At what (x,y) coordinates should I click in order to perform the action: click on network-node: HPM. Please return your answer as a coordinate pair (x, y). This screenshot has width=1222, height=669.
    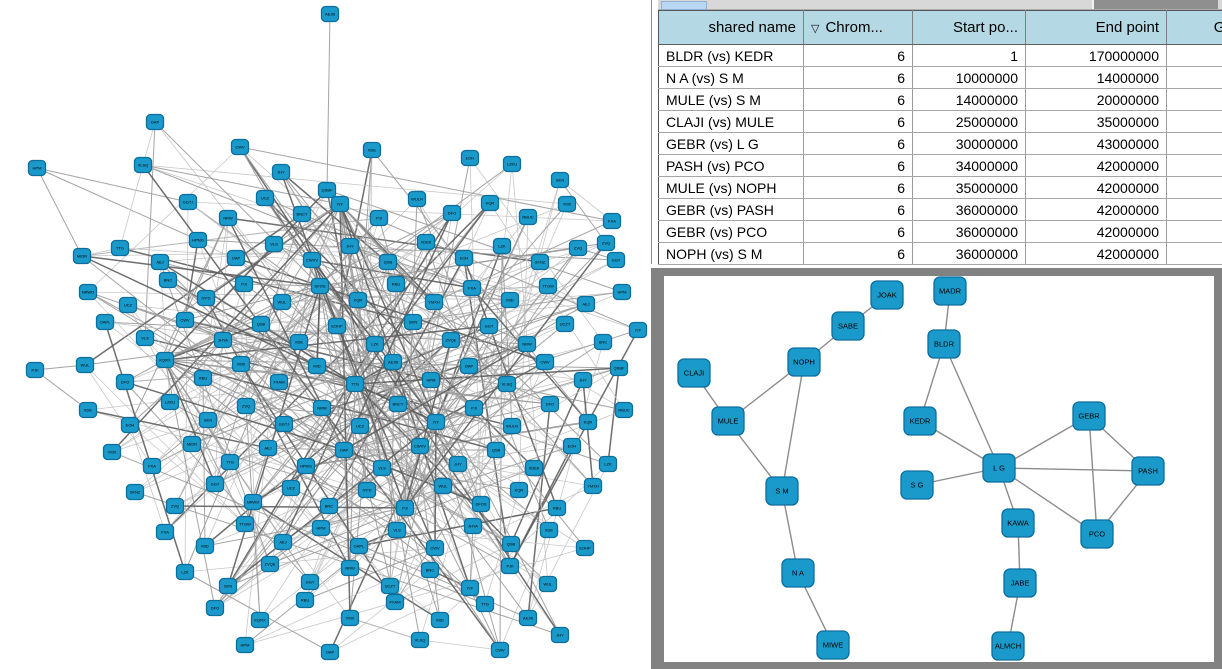
    Looking at the image, I should click on (622, 292).